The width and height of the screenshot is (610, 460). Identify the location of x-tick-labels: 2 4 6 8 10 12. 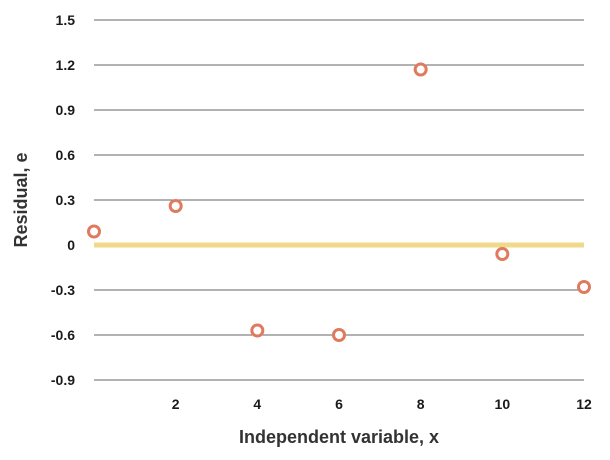
(382, 404).